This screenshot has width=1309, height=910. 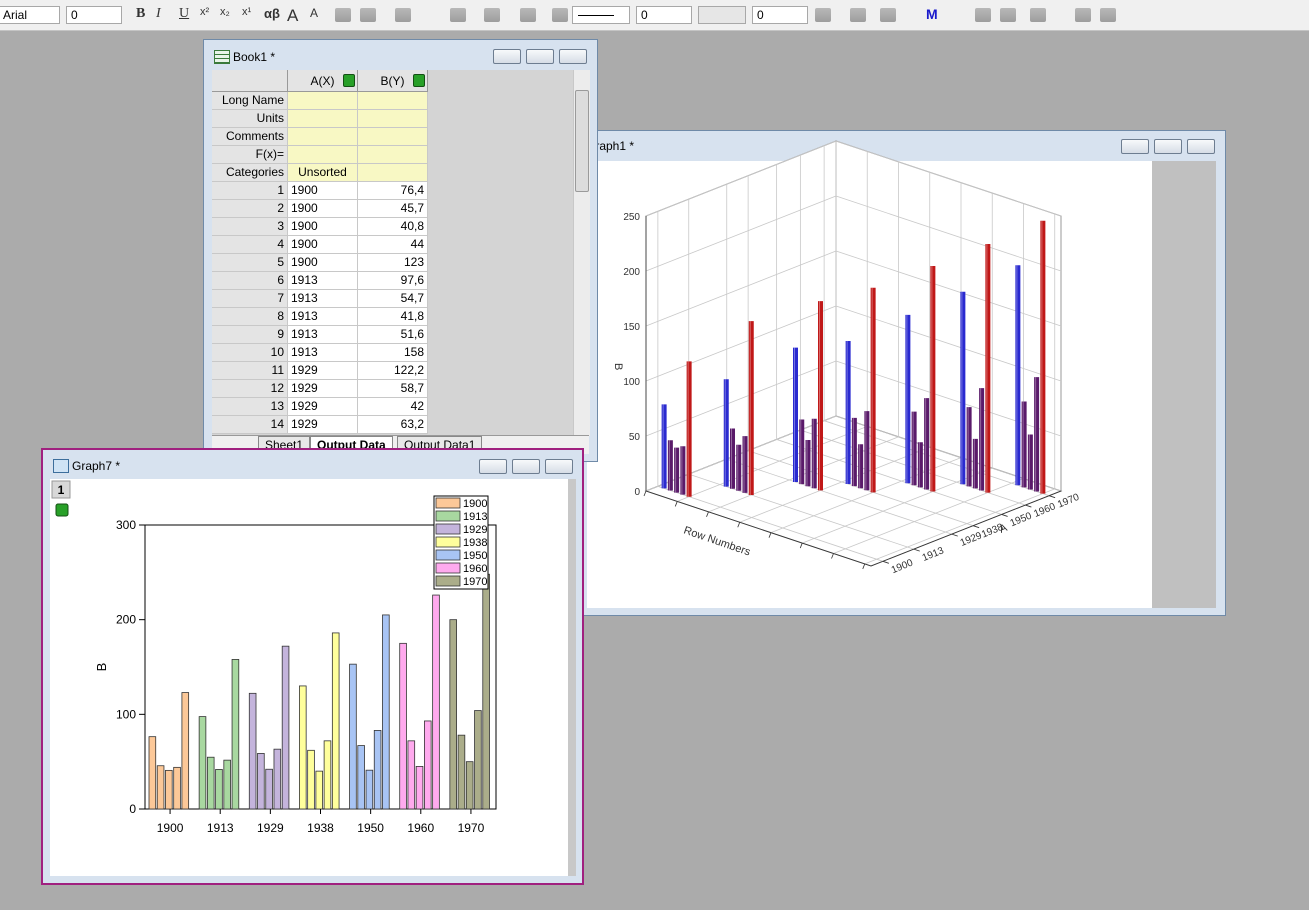 I want to click on data-cell: 42, so click(x=393, y=407).